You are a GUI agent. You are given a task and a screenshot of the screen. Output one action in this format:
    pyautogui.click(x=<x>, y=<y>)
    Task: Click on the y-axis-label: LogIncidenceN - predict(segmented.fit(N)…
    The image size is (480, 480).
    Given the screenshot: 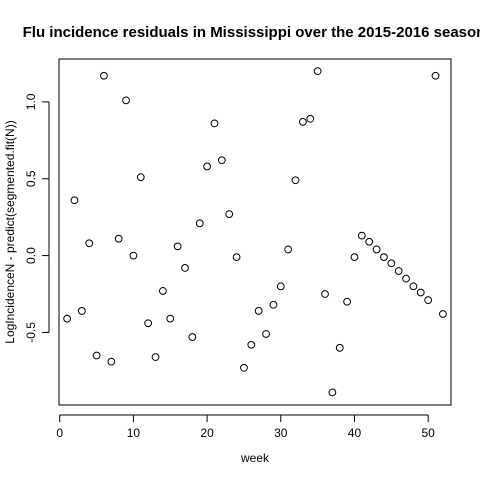 What is the action you would take?
    pyautogui.click(x=10, y=231)
    